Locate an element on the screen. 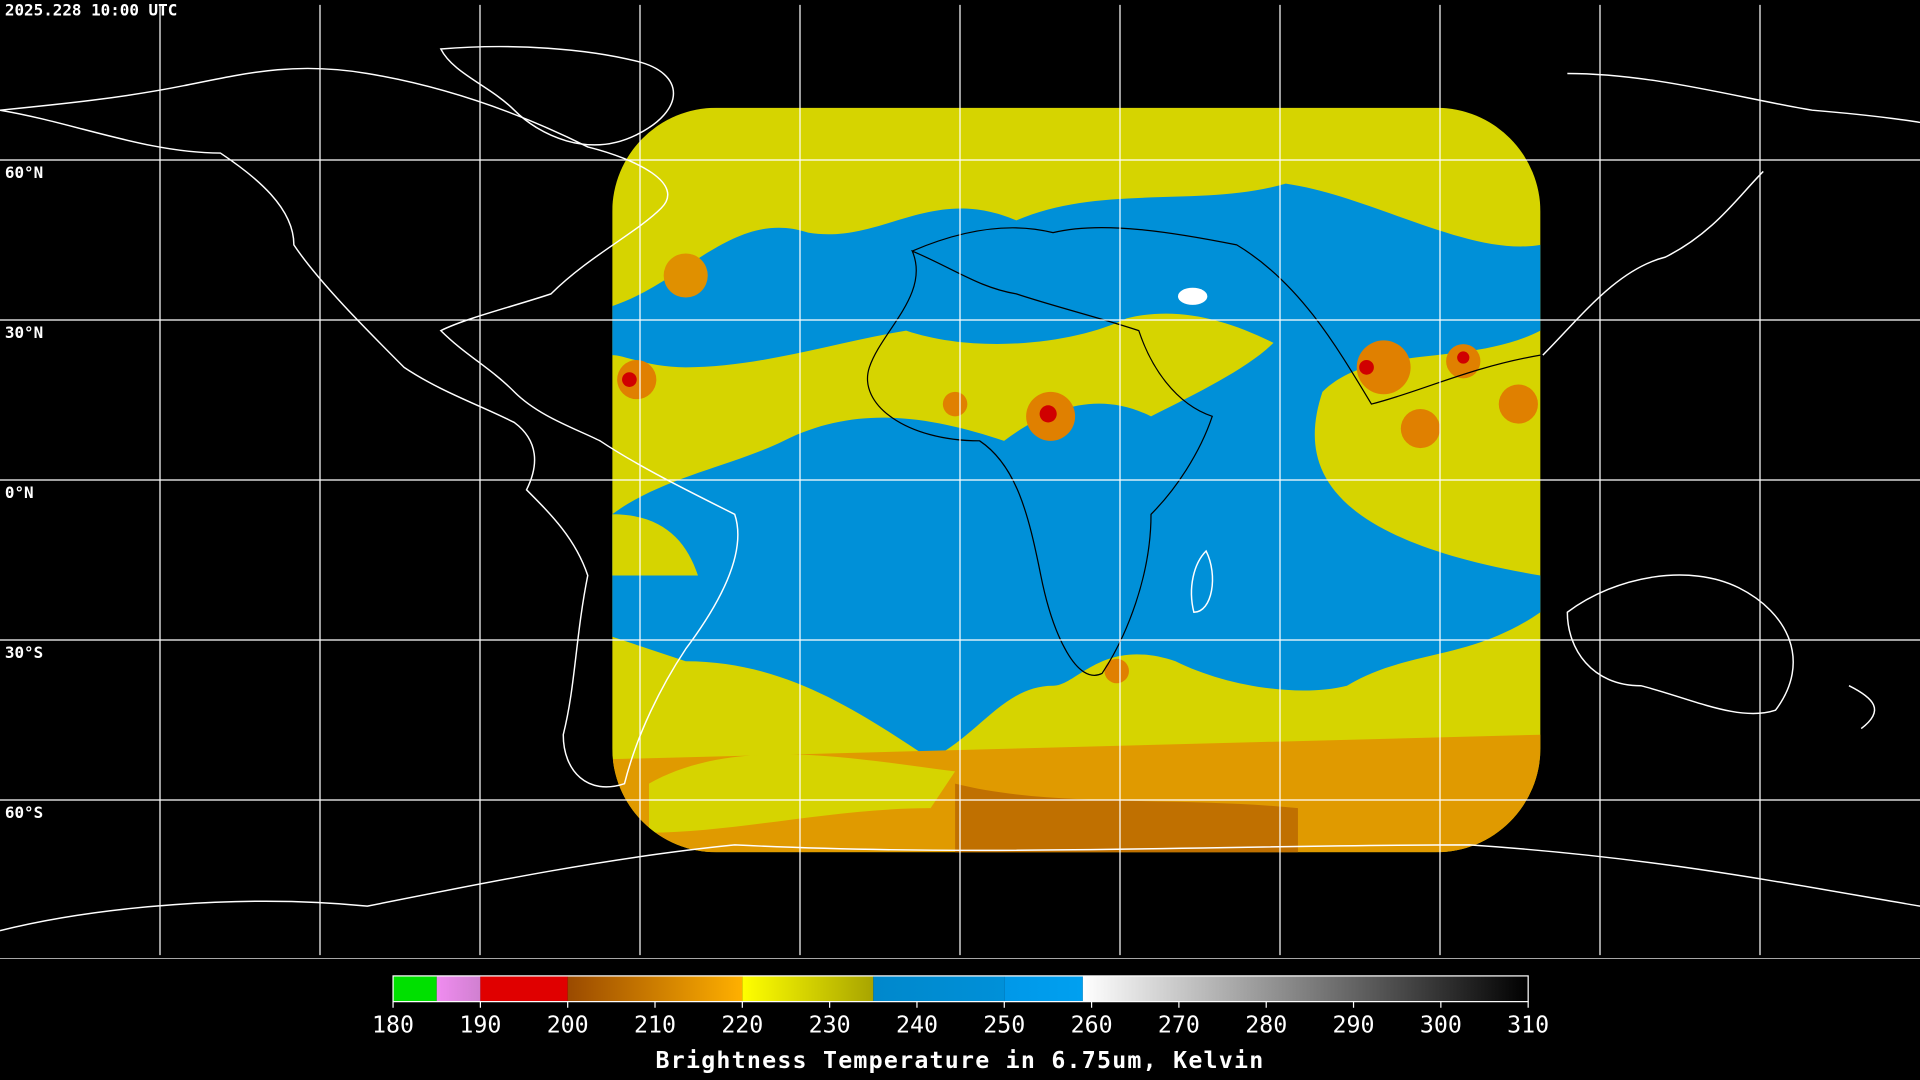 This screenshot has width=1920, height=1080. latitude-label: 60°S is located at coordinates (24, 812).